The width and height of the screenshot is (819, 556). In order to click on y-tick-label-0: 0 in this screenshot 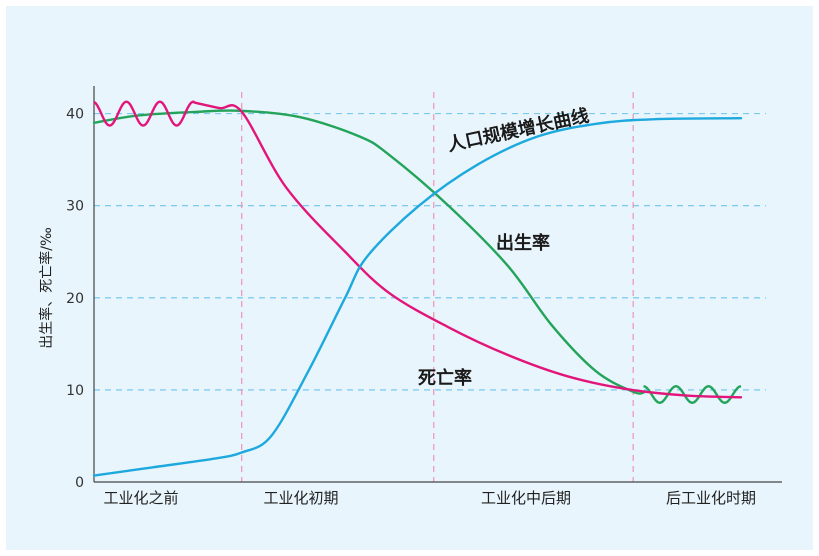, I will do `click(79, 483)`.